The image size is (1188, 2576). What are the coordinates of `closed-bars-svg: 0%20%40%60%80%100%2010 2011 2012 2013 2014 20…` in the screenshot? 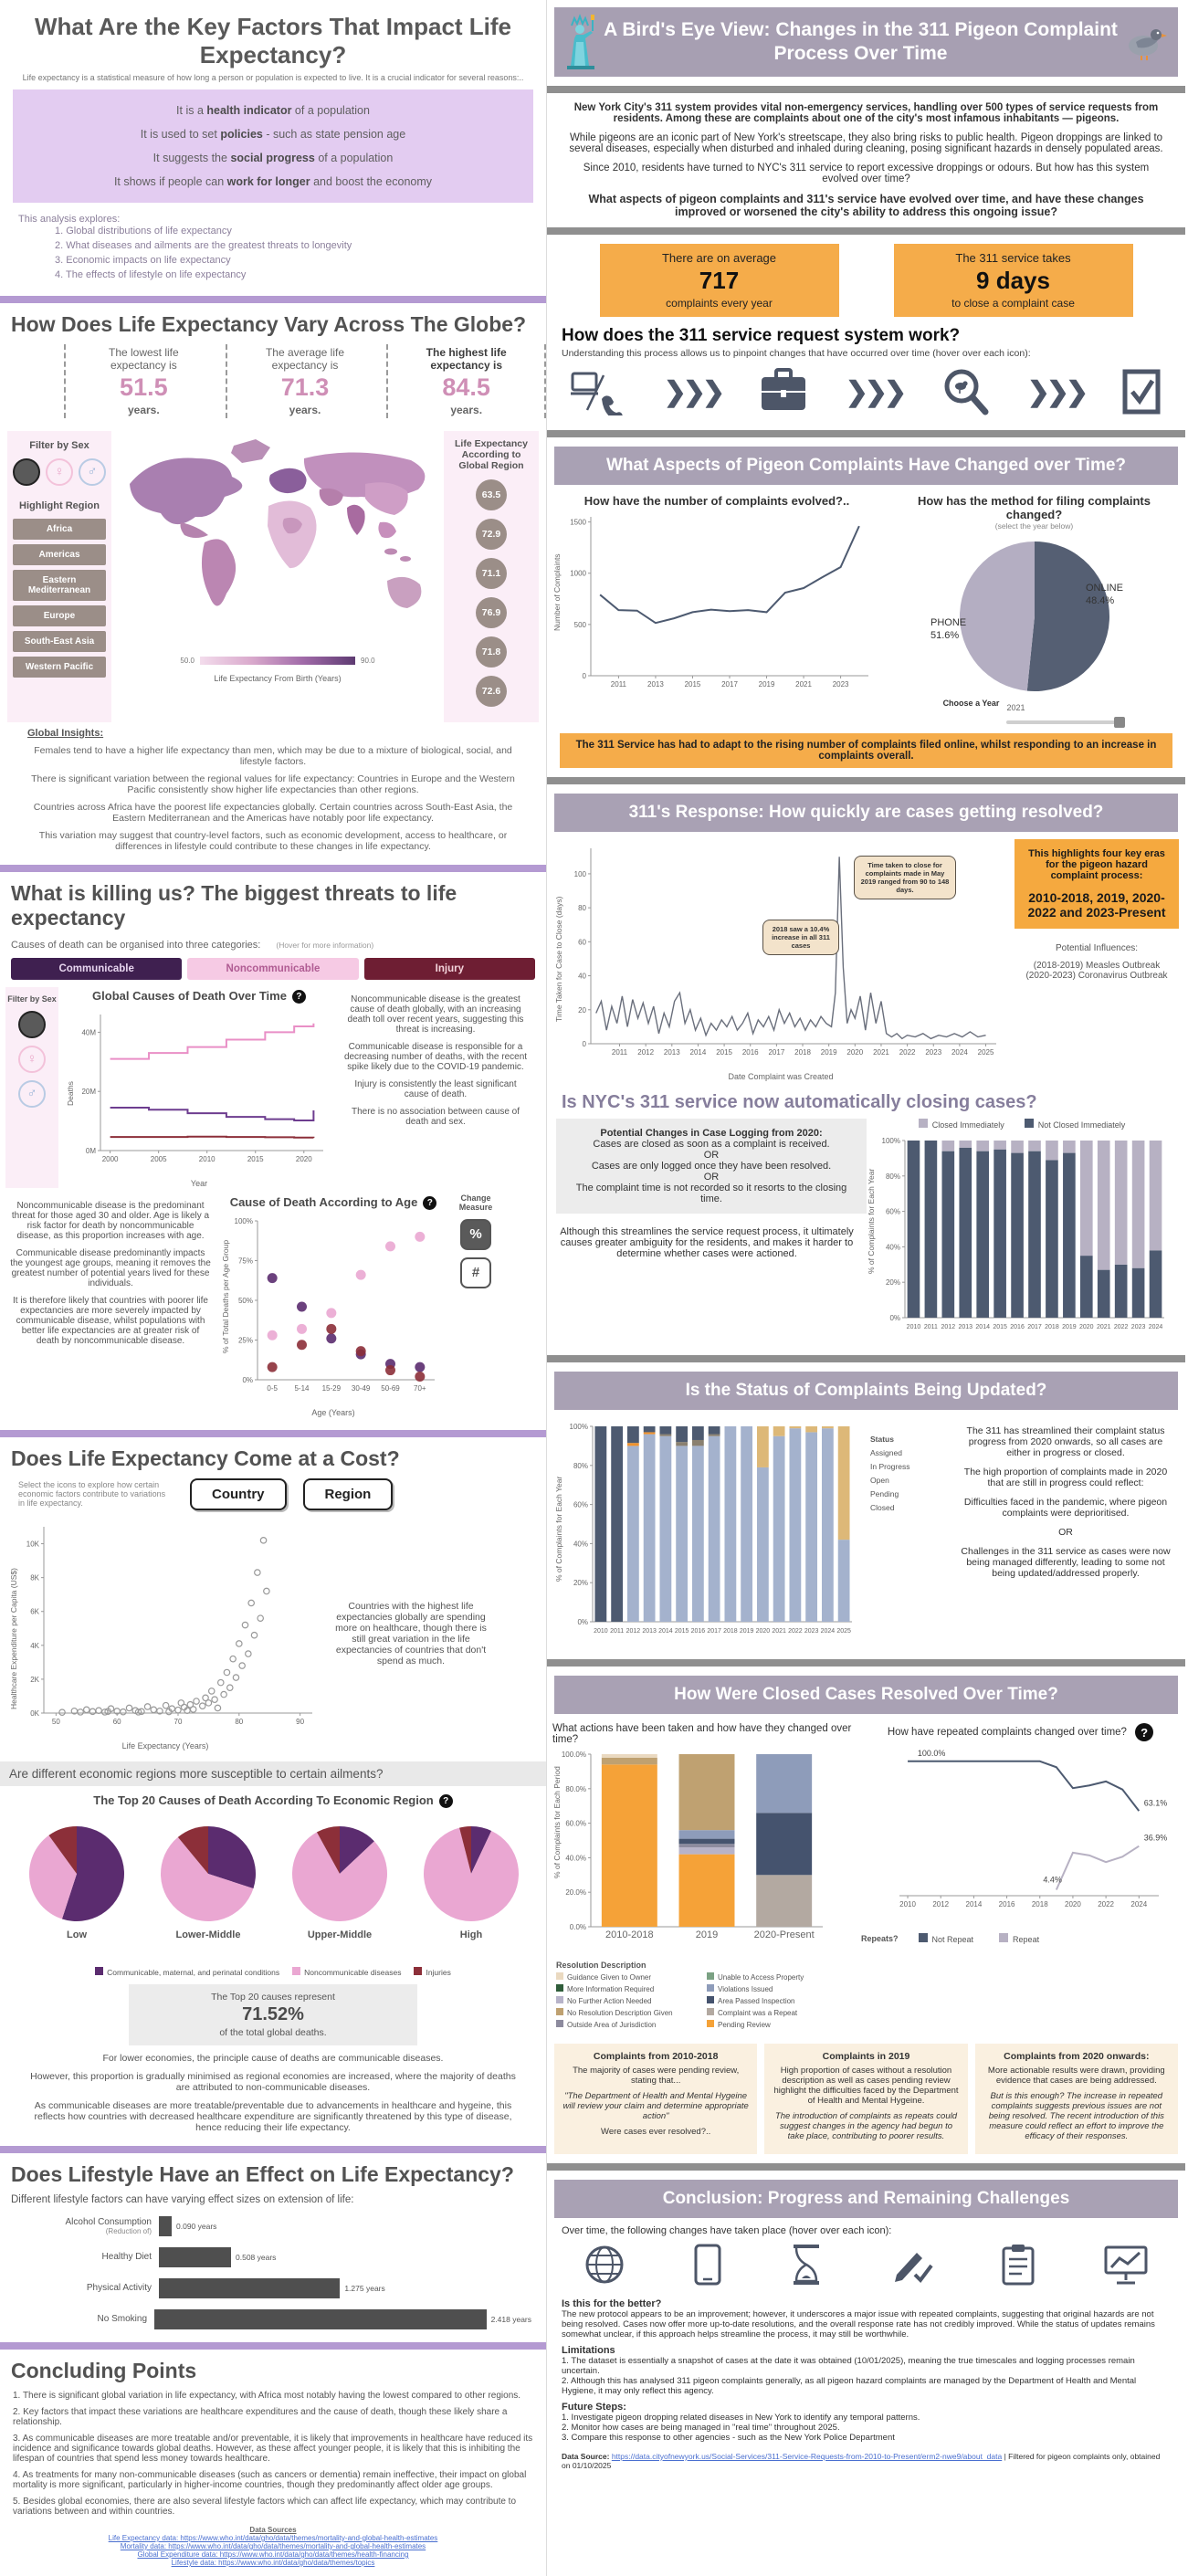 It's located at (1022, 1236).